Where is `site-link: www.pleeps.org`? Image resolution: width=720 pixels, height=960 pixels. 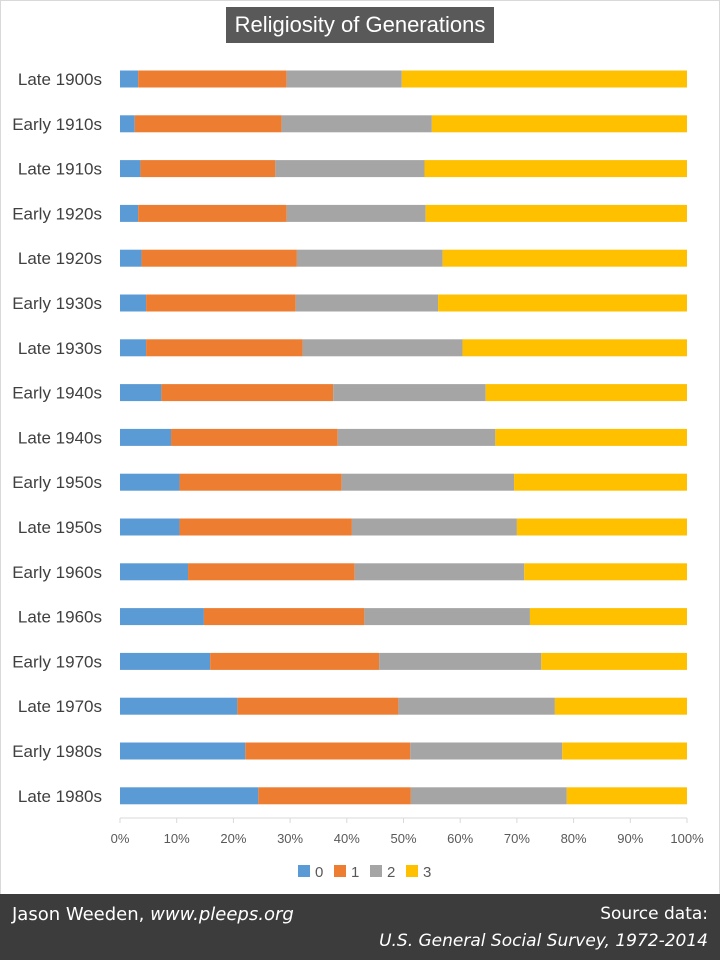 site-link: www.pleeps.org is located at coordinates (222, 914).